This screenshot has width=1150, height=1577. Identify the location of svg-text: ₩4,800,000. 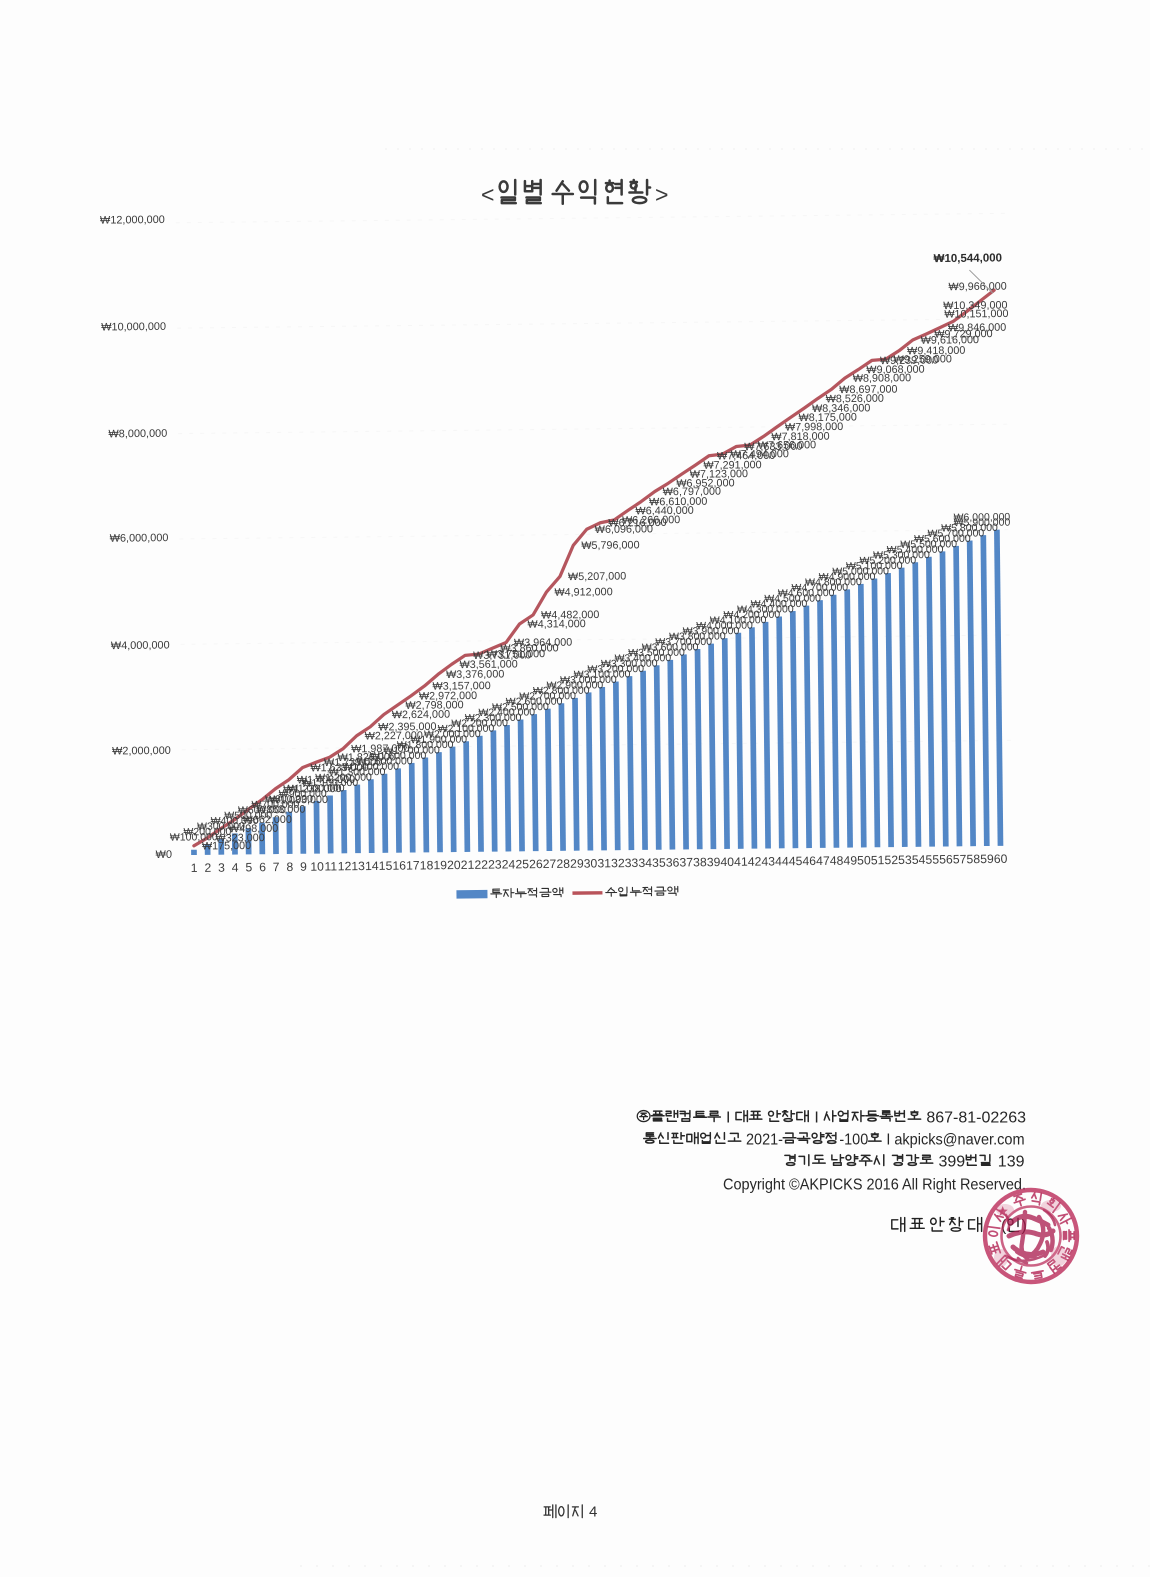
(833, 582).